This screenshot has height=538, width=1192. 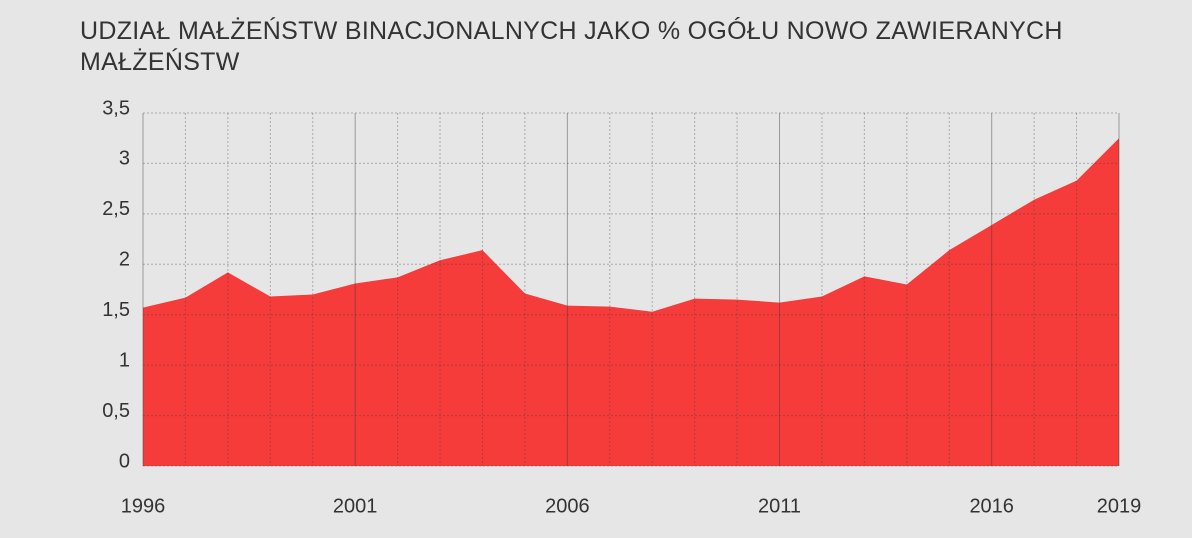 I want to click on x-tick-label: 2006, so click(x=567, y=506).